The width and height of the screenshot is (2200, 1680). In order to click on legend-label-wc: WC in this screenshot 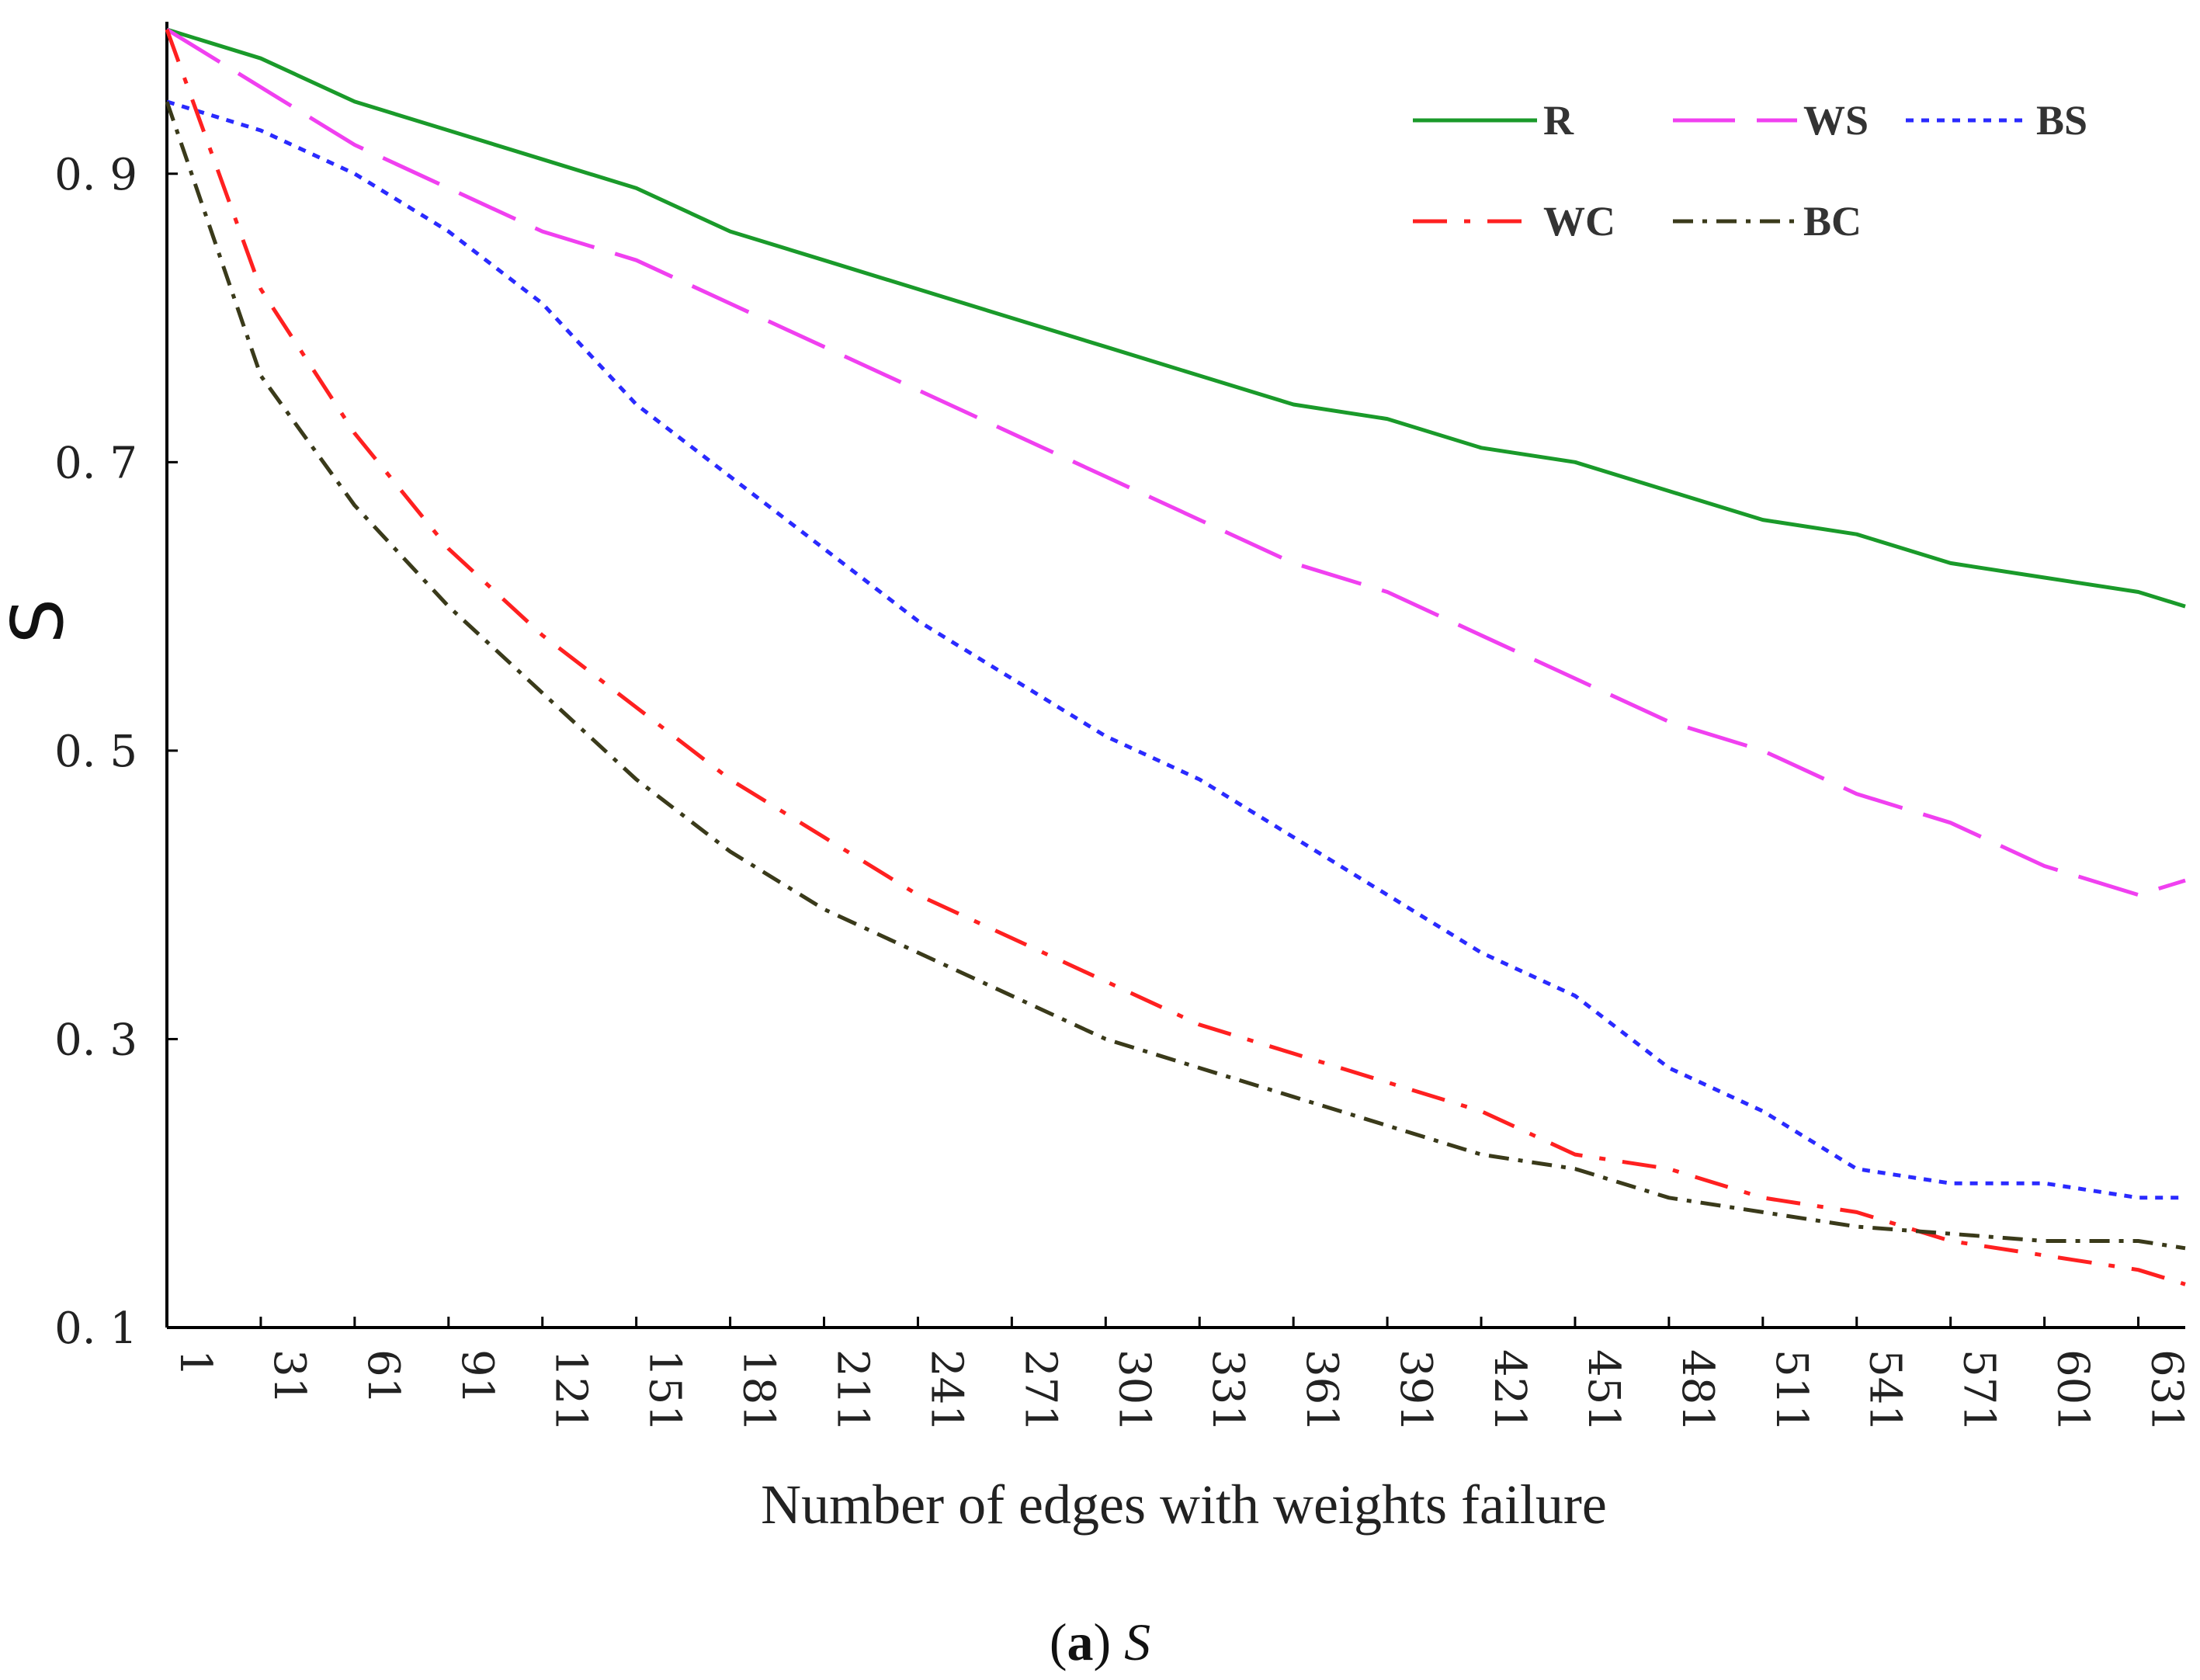, I will do `click(1579, 221)`.